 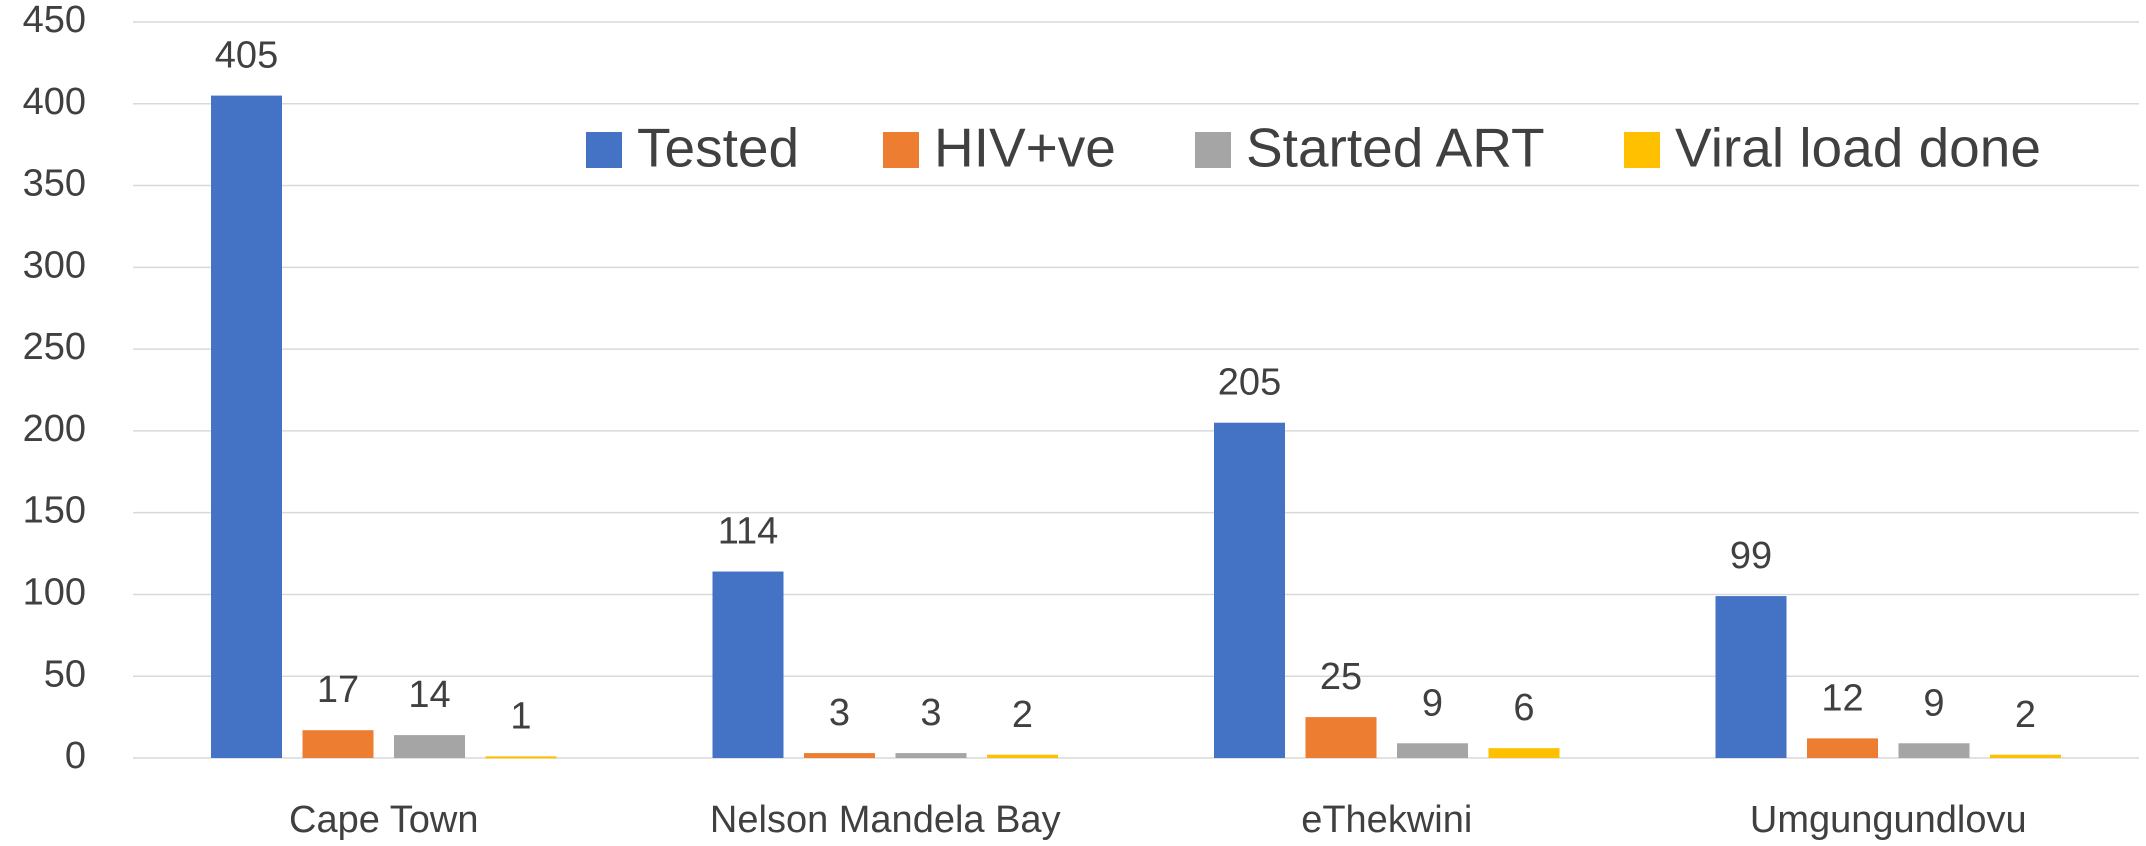 What do you see at coordinates (54, 20) in the screenshot?
I see `y-tick-label: 450` at bounding box center [54, 20].